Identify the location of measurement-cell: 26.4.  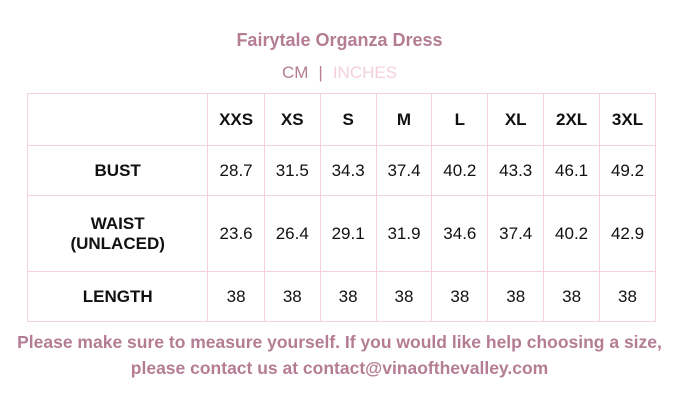
(292, 233).